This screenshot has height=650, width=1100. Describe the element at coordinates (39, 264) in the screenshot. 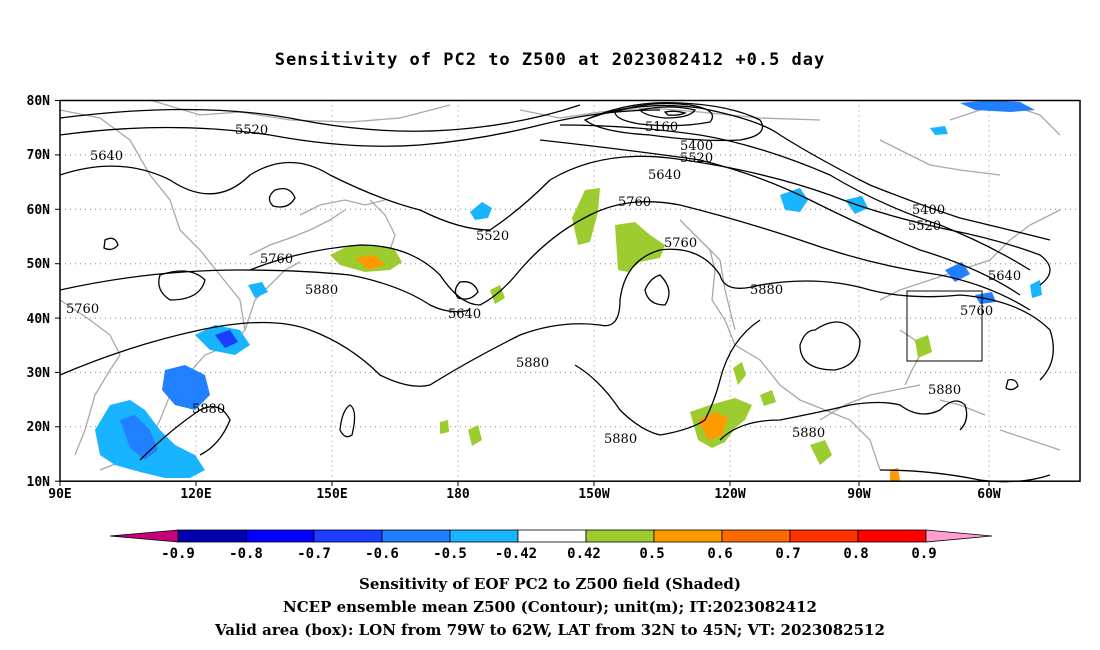

I see `lat-label: 50N` at that location.